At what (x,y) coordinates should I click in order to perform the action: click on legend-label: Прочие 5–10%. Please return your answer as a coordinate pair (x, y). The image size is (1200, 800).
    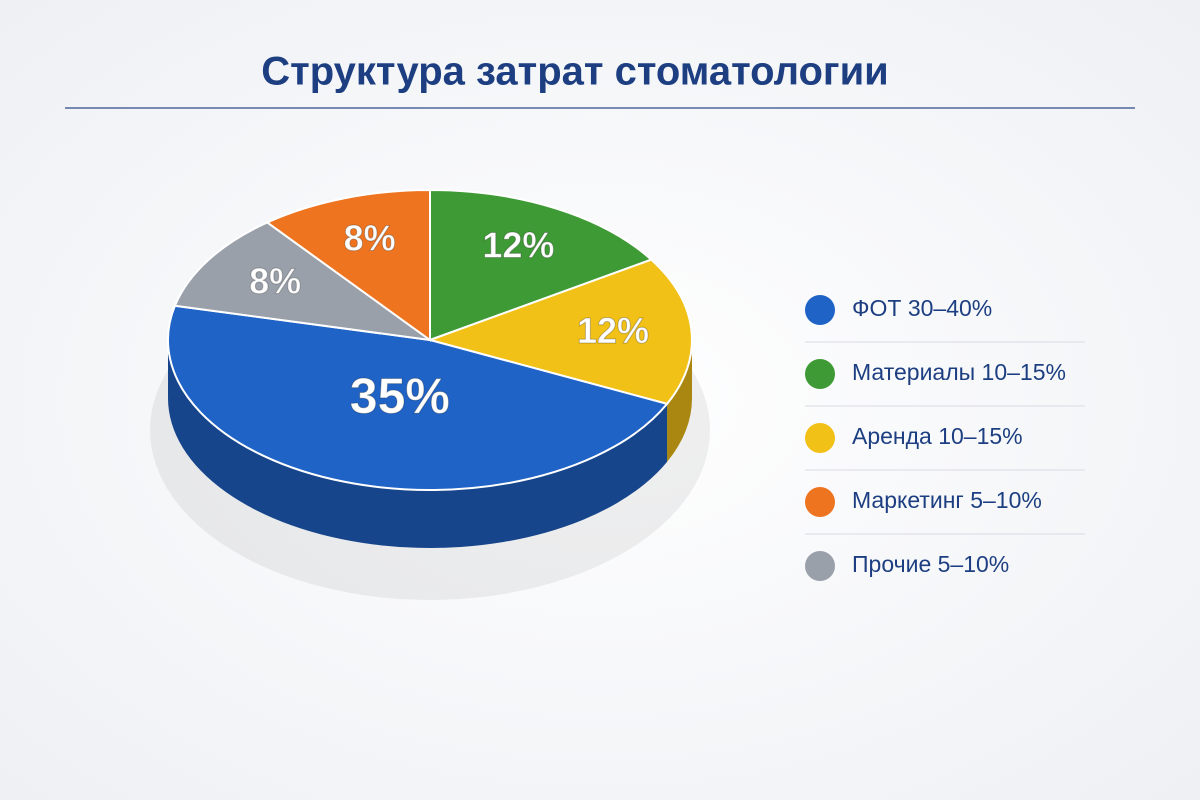
    Looking at the image, I should click on (930, 564).